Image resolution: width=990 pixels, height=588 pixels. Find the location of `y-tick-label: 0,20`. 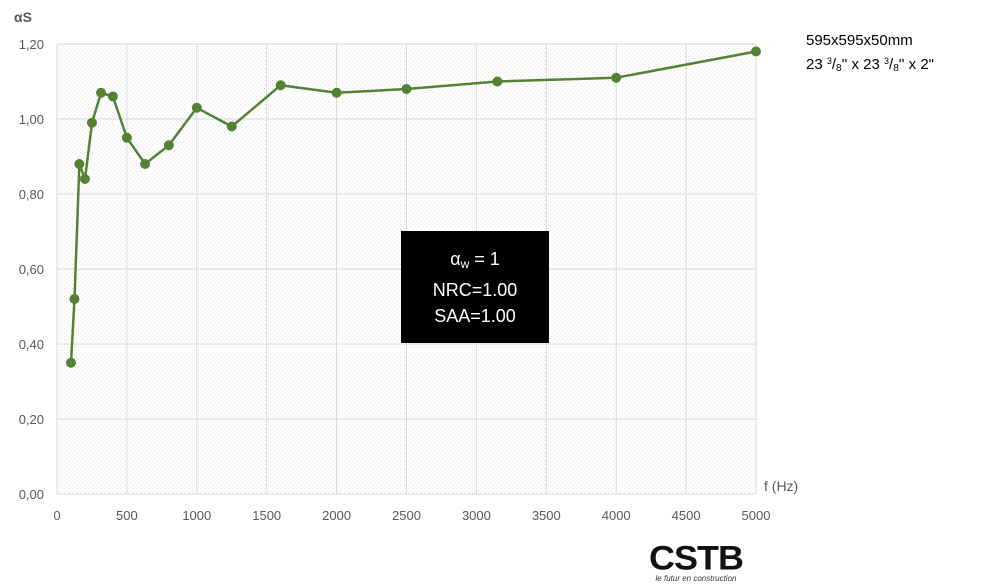

y-tick-label: 0,20 is located at coordinates (31, 419).